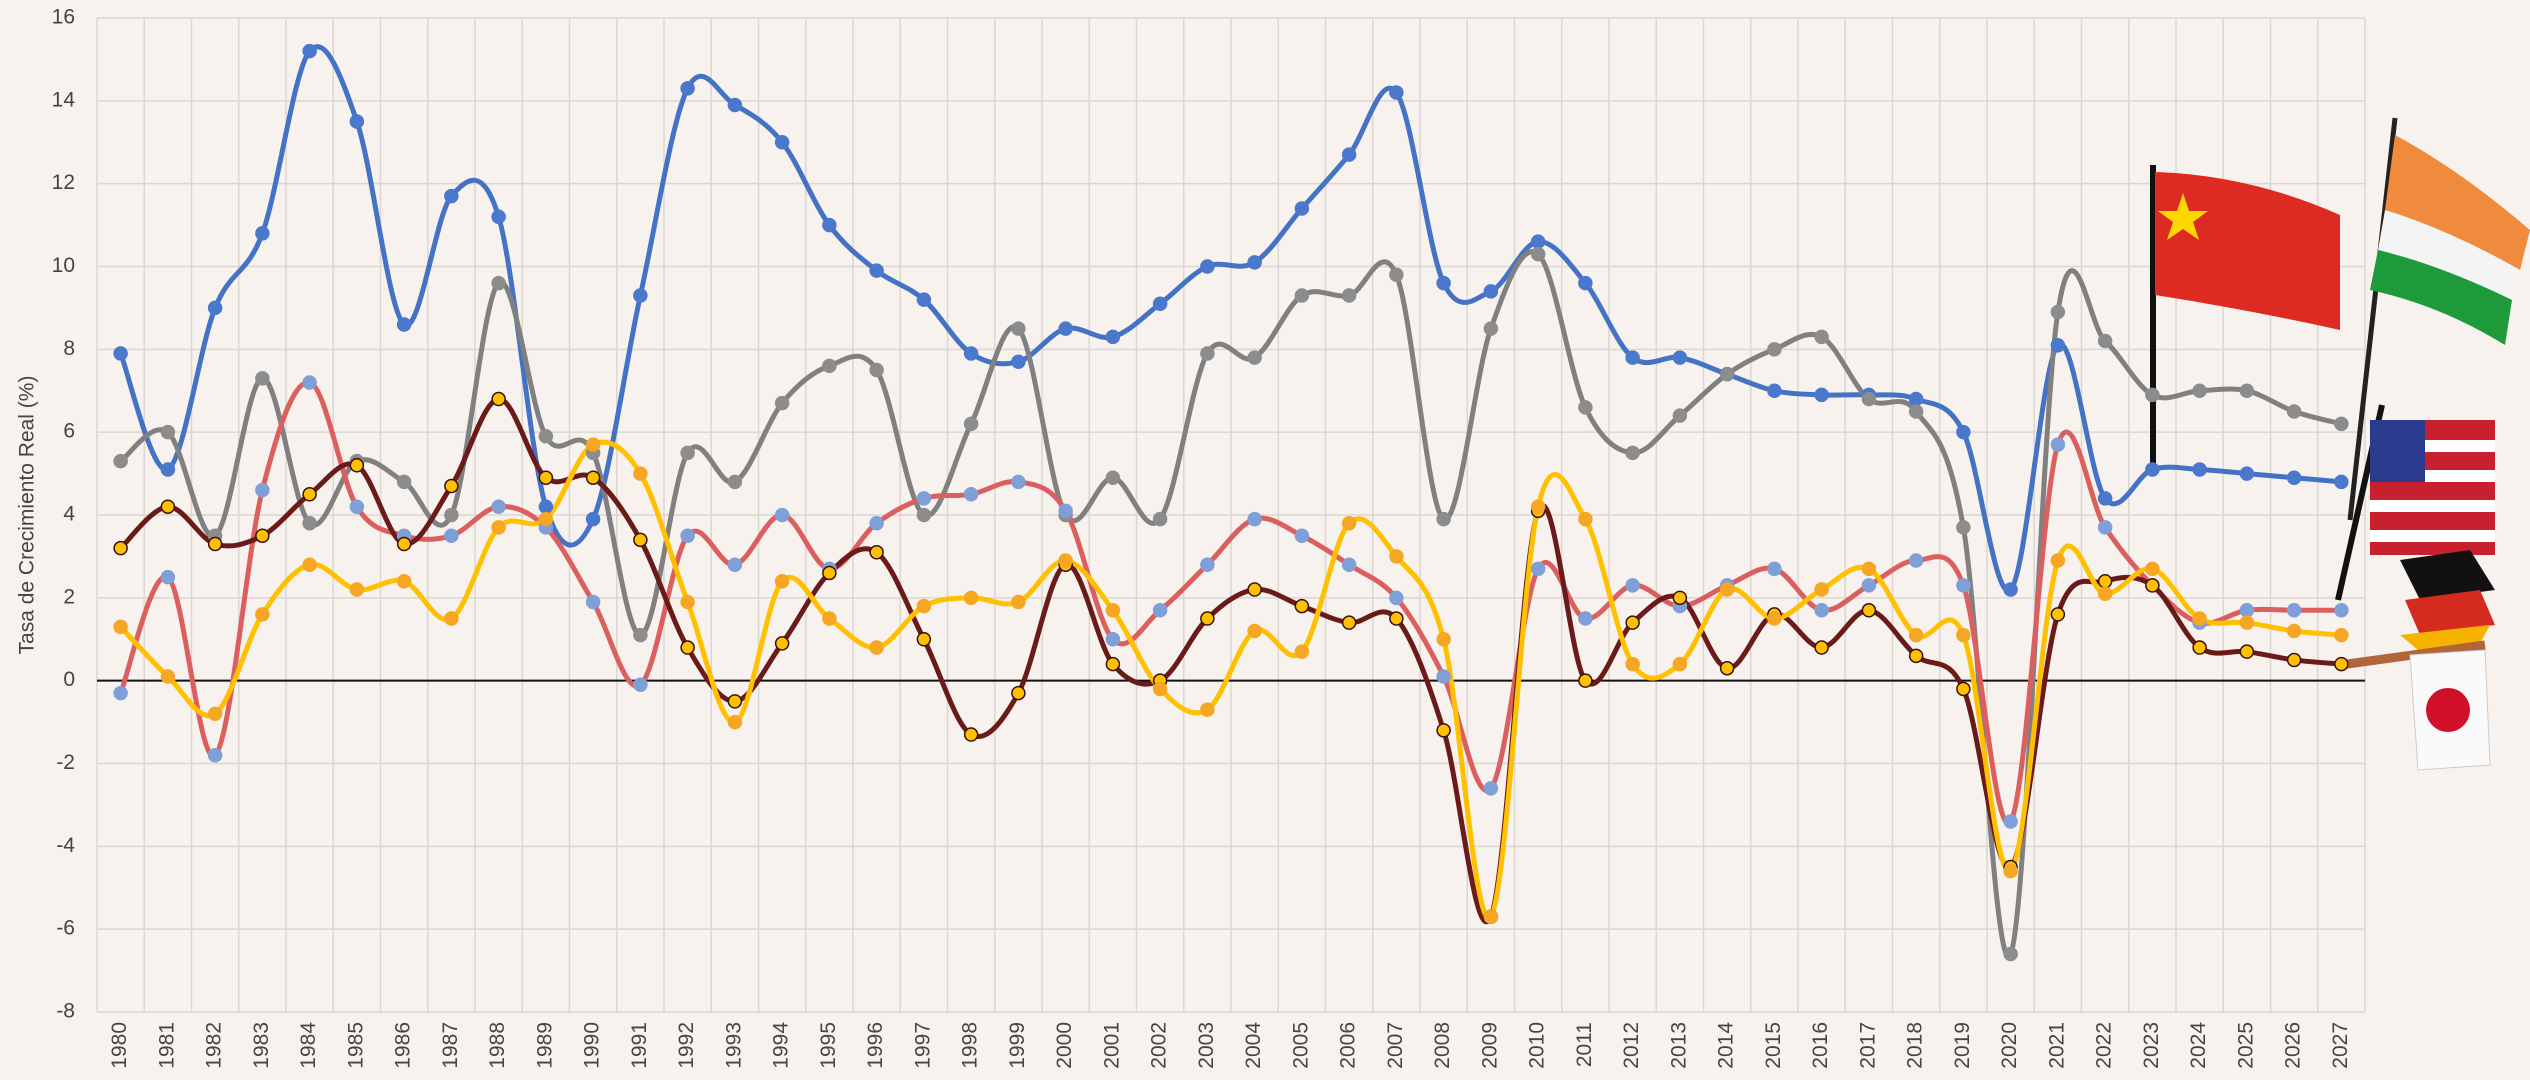 This screenshot has height=1080, width=2530. I want to click on x-tick-label: 1992, so click(686, 1045).